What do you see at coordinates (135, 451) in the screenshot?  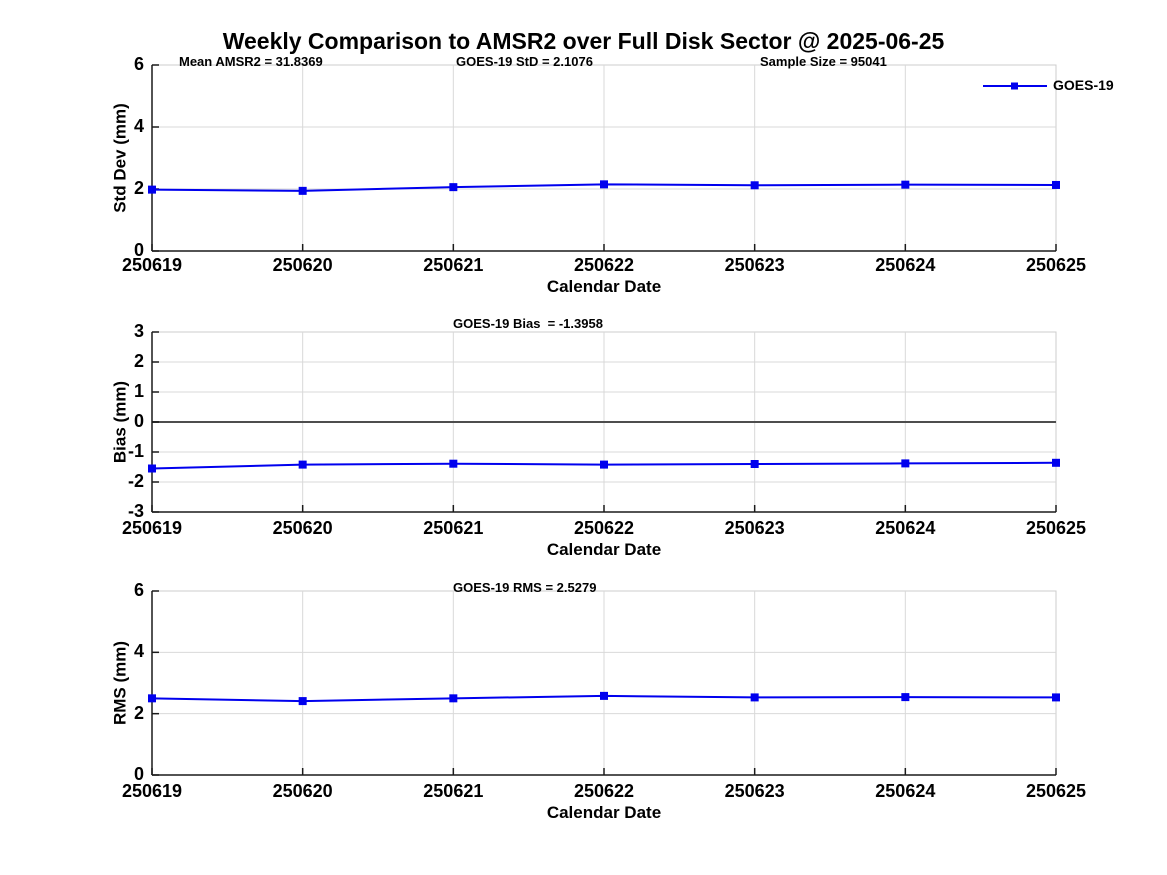 I see `y-tick-label: -1` at bounding box center [135, 451].